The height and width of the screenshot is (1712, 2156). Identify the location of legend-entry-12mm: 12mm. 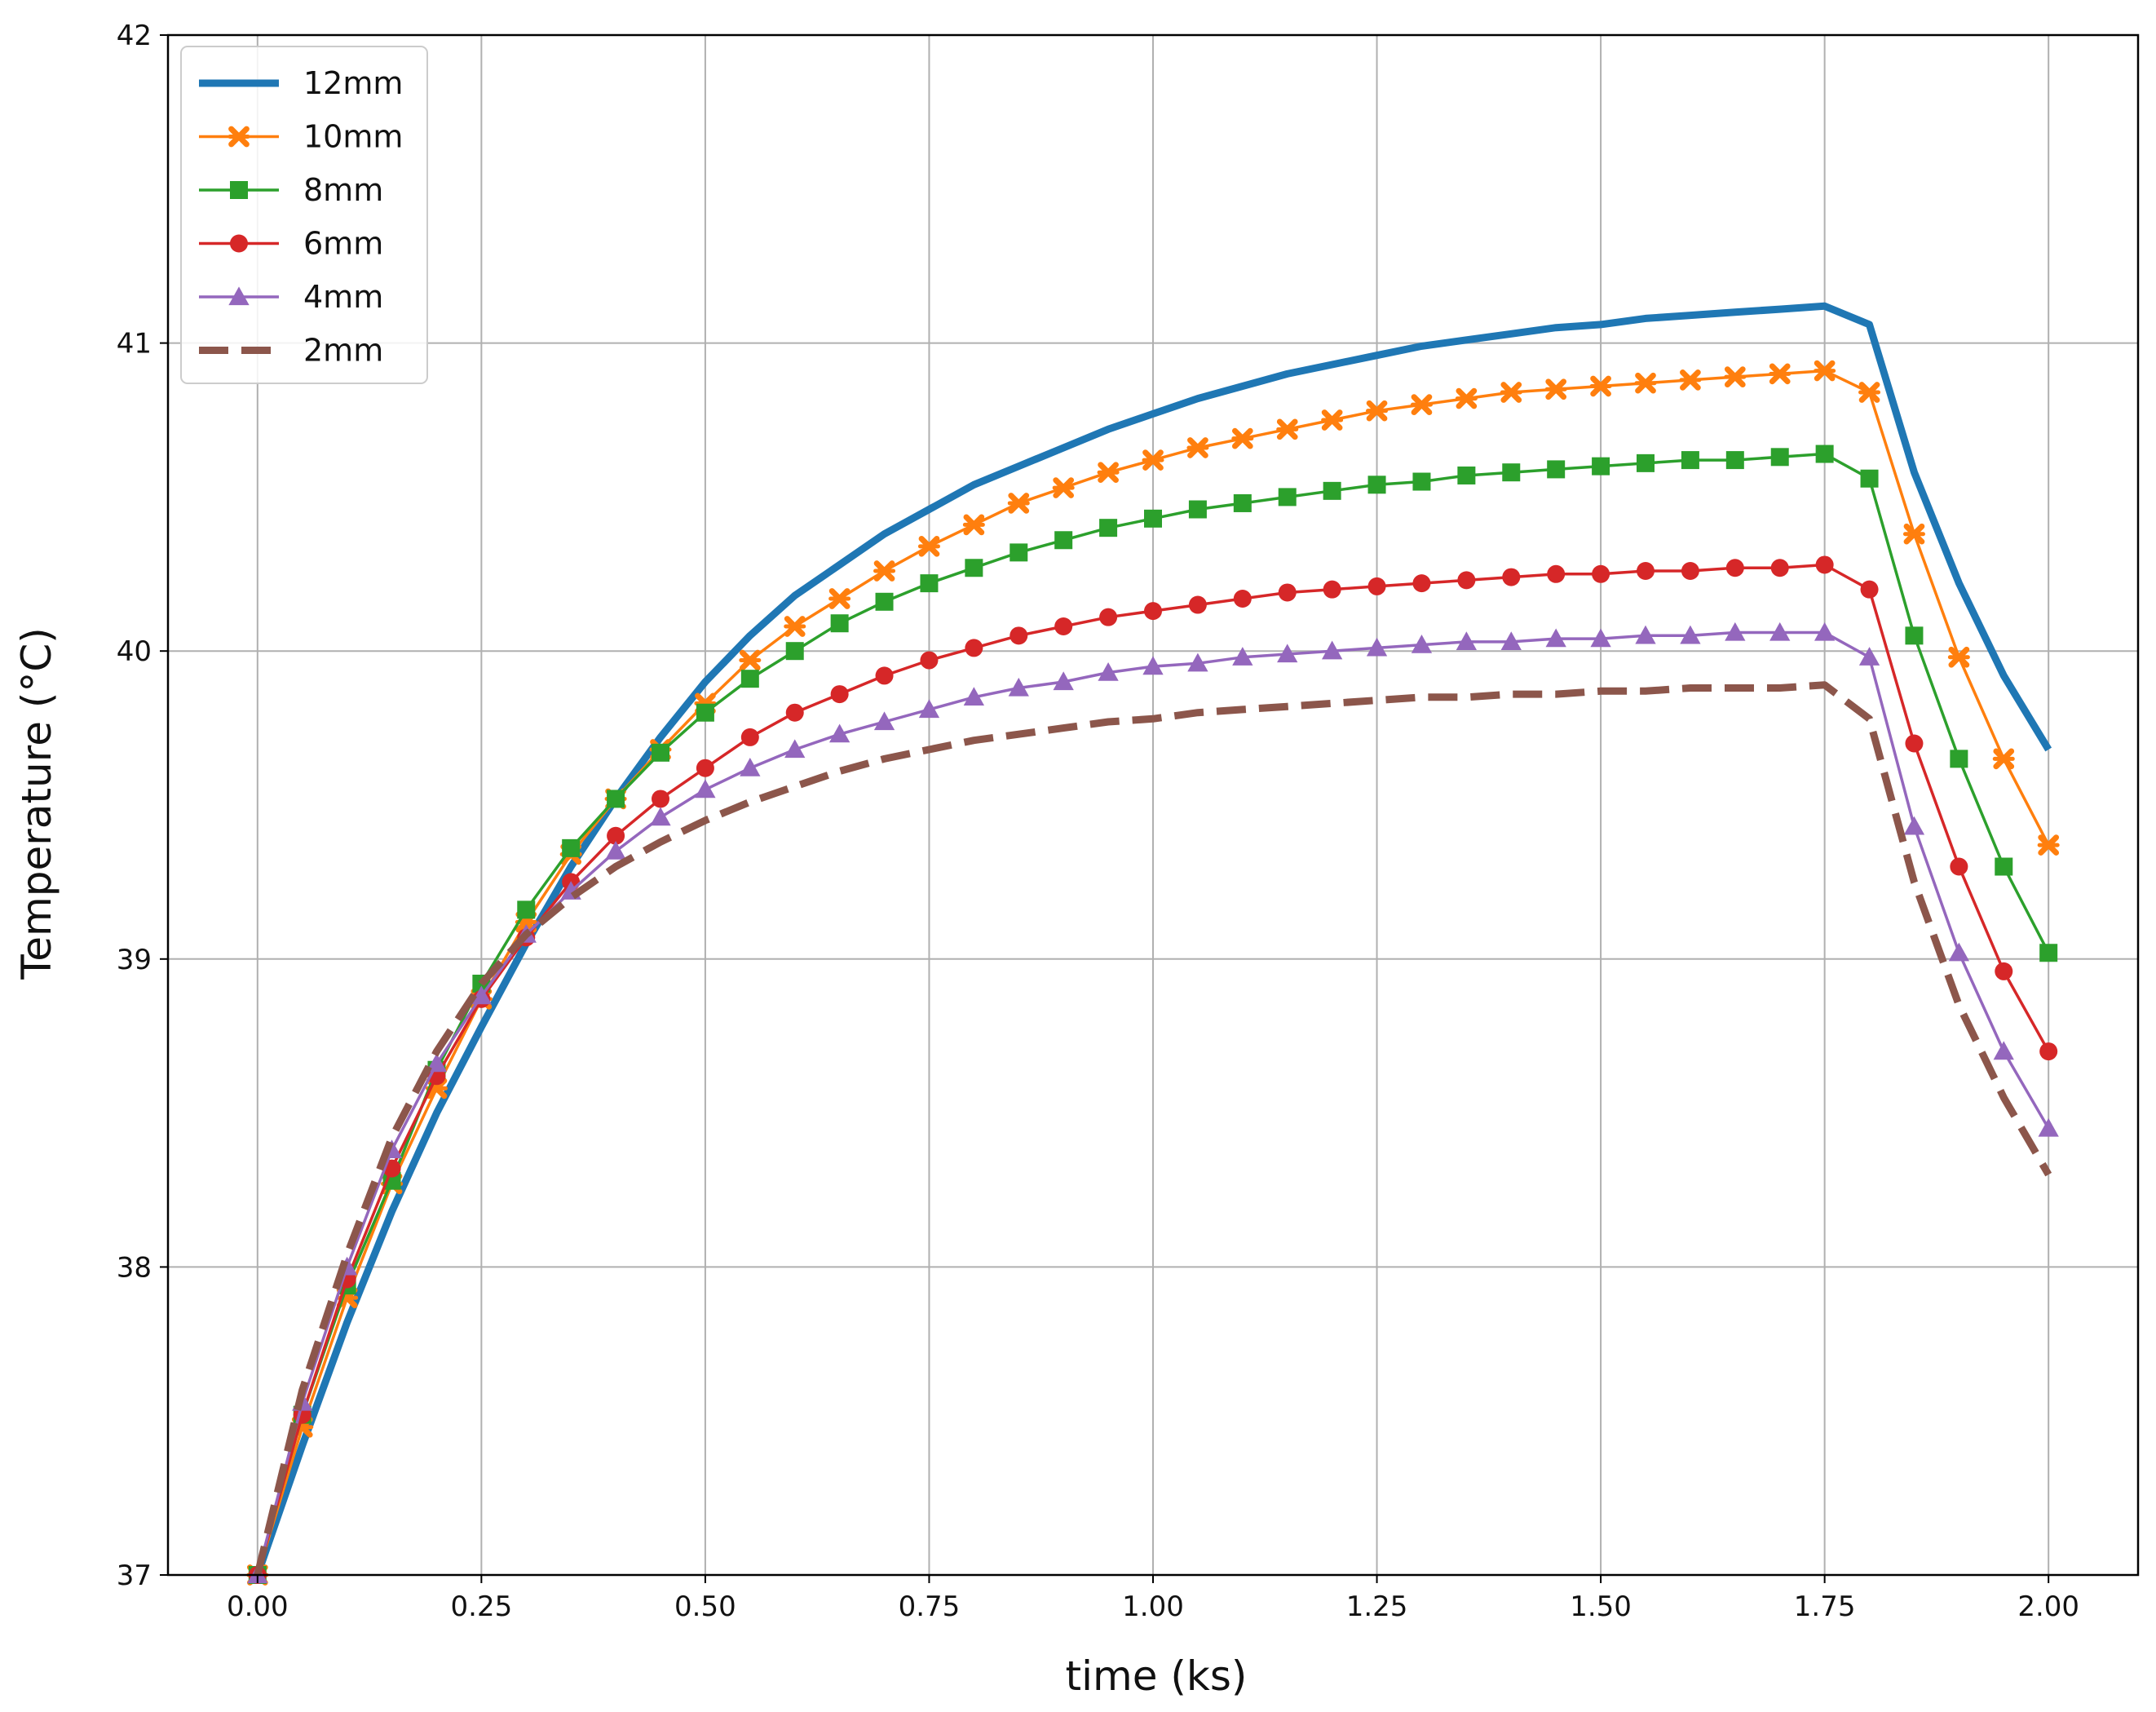
(301, 83).